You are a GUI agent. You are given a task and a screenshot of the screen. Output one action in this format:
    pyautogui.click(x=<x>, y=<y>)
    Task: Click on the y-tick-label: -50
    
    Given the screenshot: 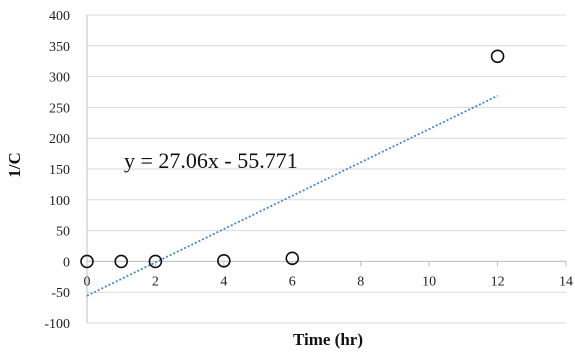 What is the action you would take?
    pyautogui.click(x=60, y=293)
    